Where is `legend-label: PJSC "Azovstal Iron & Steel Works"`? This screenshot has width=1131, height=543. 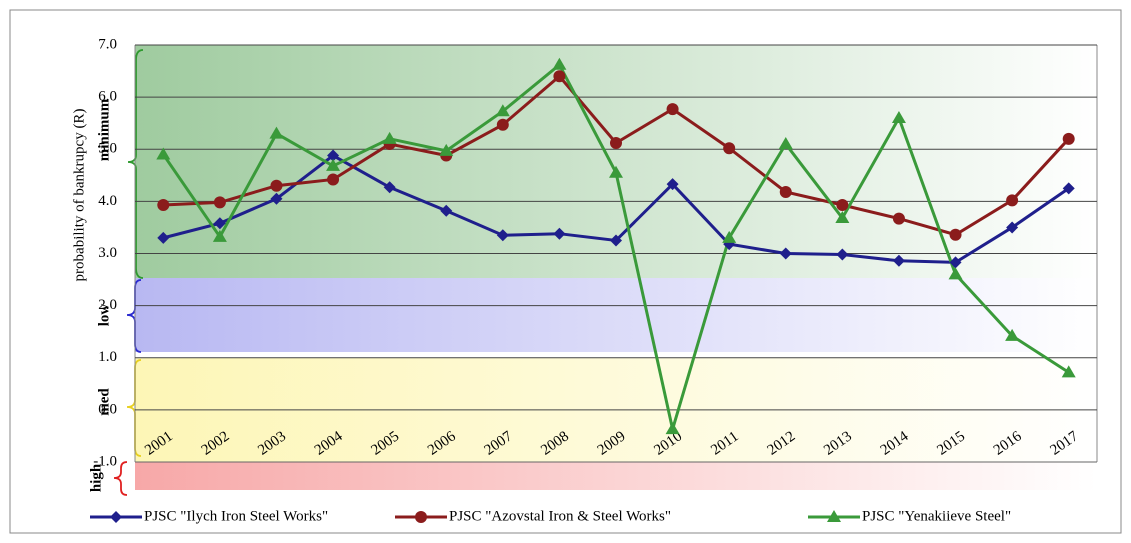 legend-label: PJSC "Azovstal Iron & Steel Works" is located at coordinates (560, 516).